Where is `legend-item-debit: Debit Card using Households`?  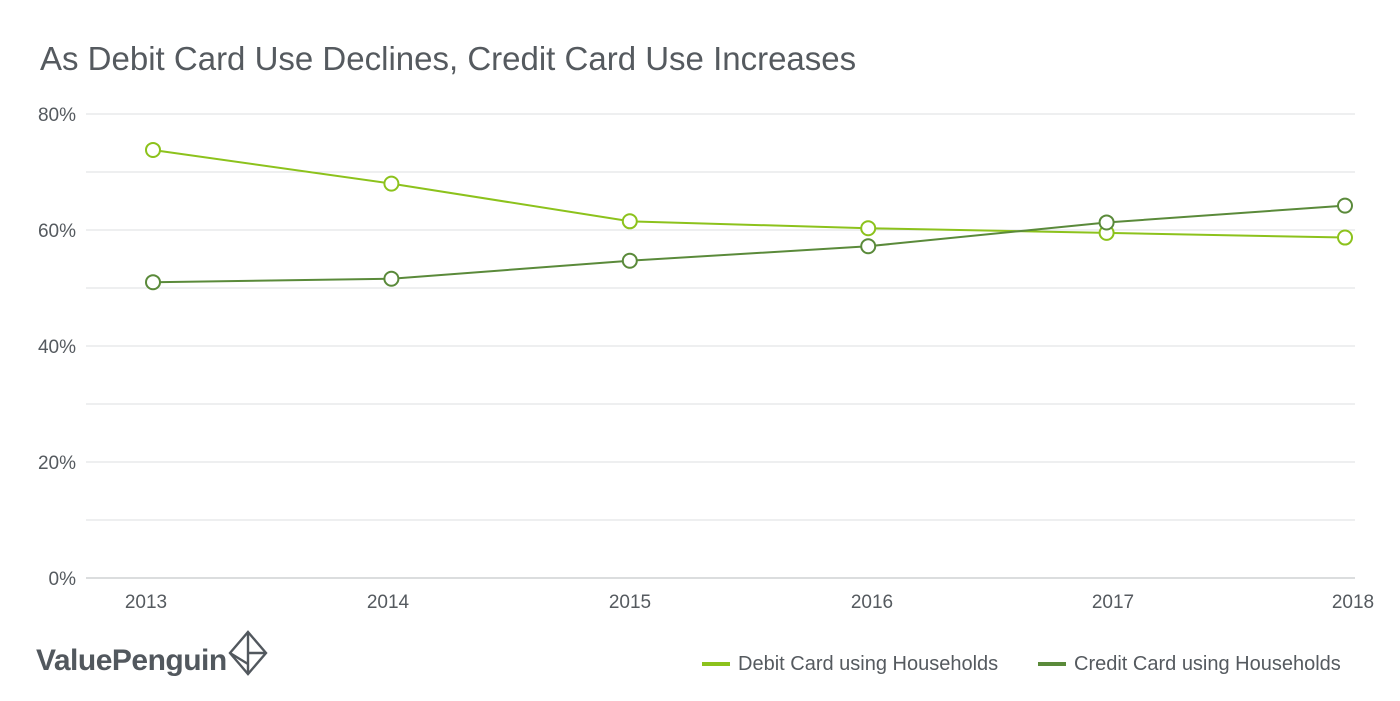 legend-item-debit: Debit Card using Households is located at coordinates (850, 664).